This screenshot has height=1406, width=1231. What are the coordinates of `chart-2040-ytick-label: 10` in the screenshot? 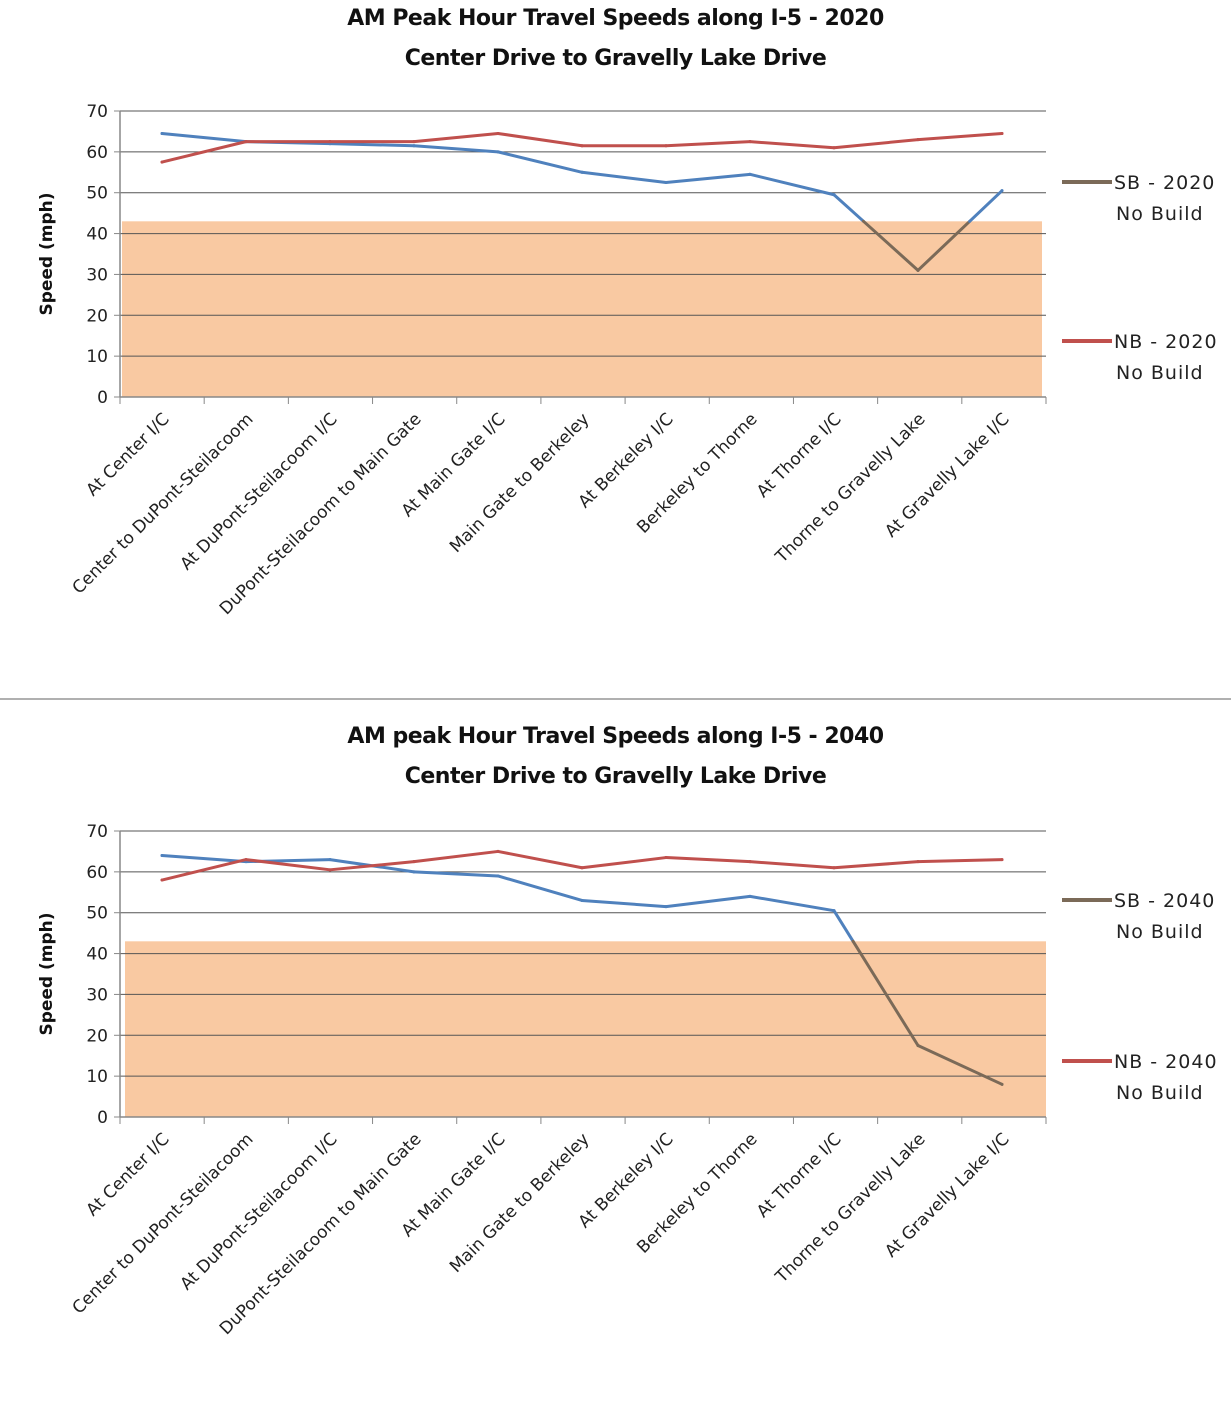 It's located at (97, 1077).